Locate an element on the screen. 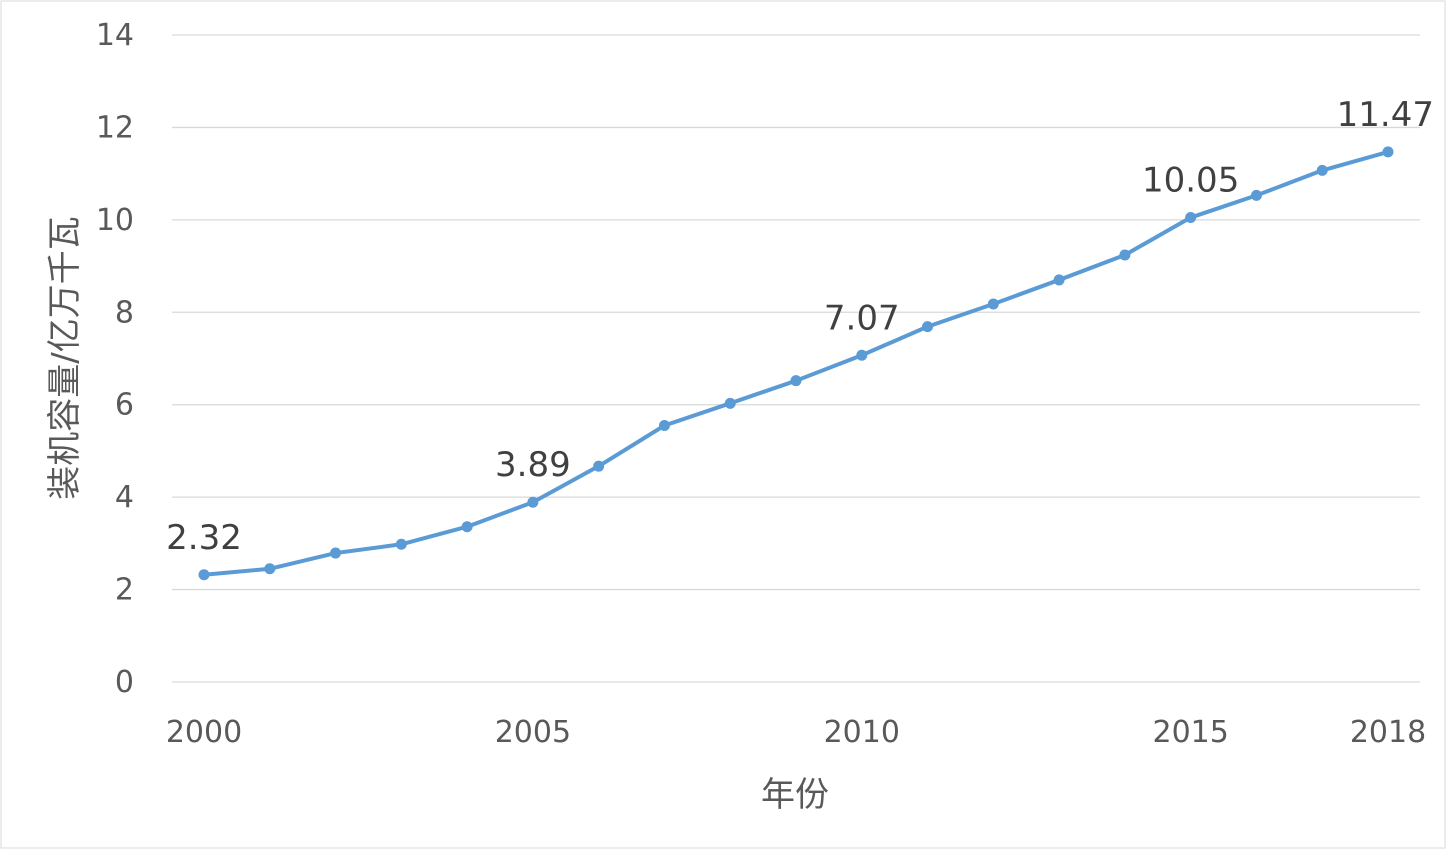 This screenshot has width=1446, height=849. x-axis-title: 年份 is located at coordinates (795, 795).